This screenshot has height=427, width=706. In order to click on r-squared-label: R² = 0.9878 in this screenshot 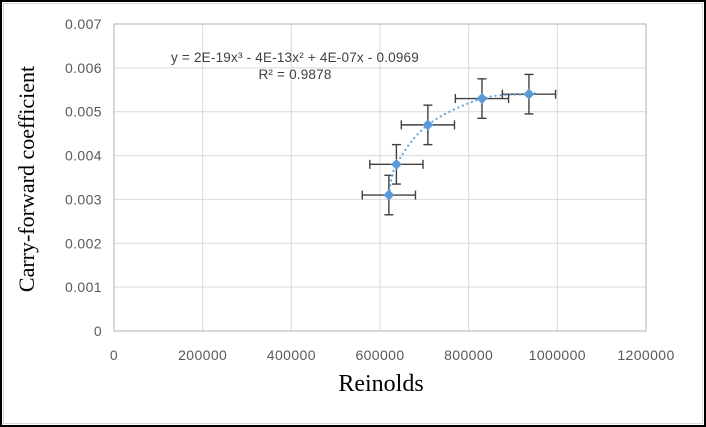, I will do `click(295, 74)`.